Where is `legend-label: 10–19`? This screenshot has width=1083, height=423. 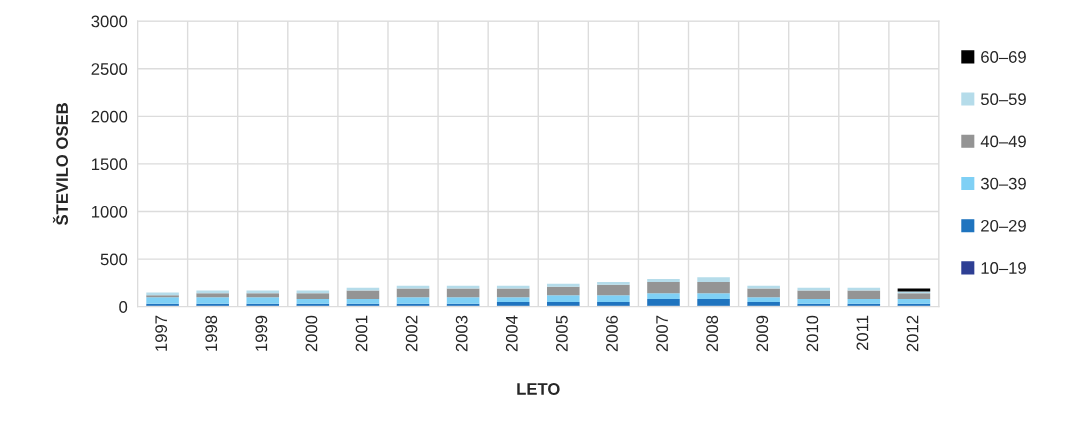 legend-label: 10–19 is located at coordinates (1003, 268).